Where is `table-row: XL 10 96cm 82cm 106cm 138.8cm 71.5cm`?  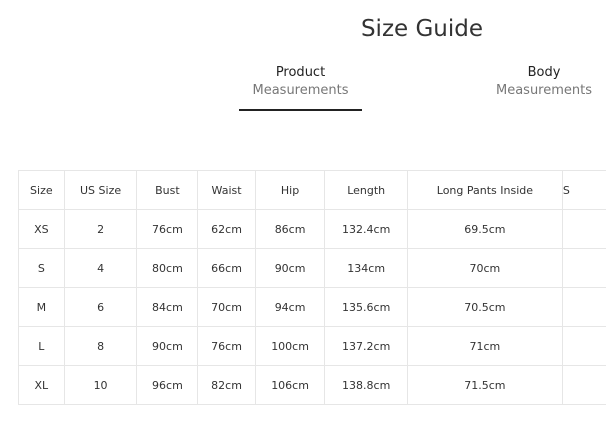
table-row: XL 10 96cm 82cm 106cm 138.8cm 71.5cm is located at coordinates (312, 385).